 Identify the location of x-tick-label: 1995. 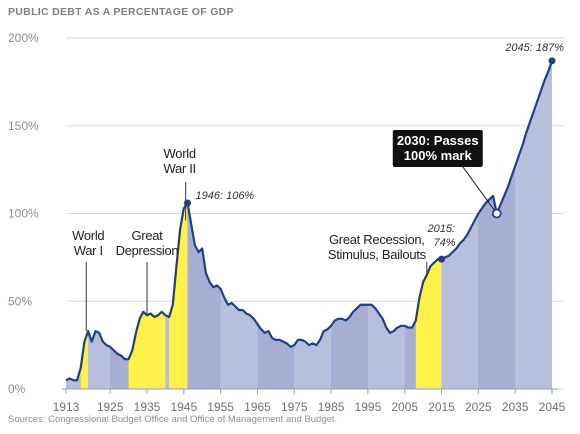
(368, 406).